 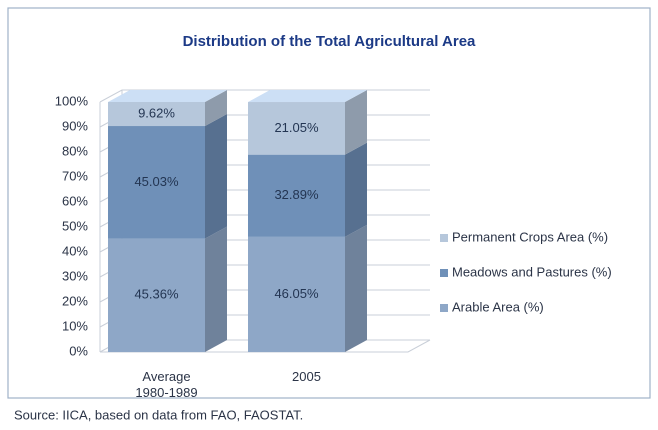 I want to click on y-tick-label: 30%, so click(x=75, y=275).